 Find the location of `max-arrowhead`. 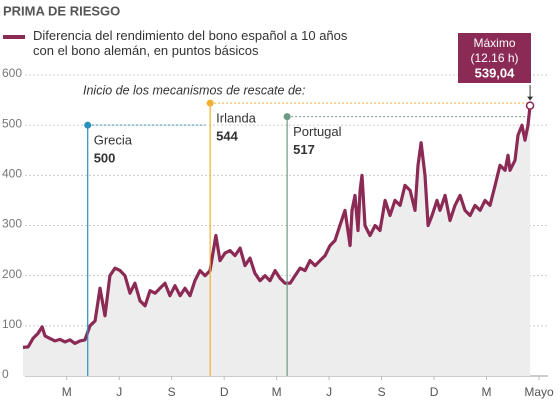

max-arrowhead is located at coordinates (530, 98).